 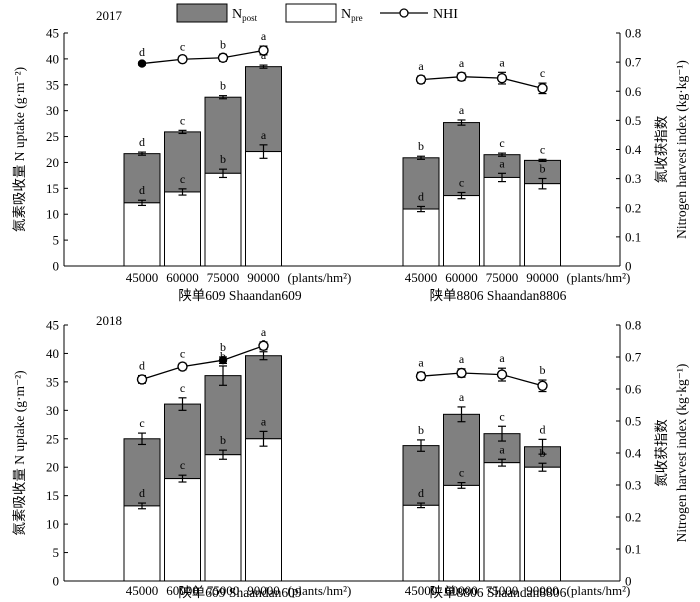 What do you see at coordinates (52, 495) in the screenshot?
I see `left-tick-label: 15` at bounding box center [52, 495].